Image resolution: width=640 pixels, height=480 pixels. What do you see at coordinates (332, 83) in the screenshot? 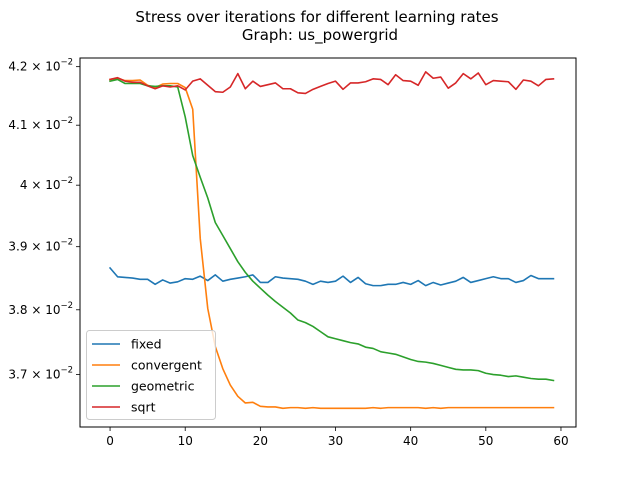
I see `series-line-sqrt` at bounding box center [332, 83].